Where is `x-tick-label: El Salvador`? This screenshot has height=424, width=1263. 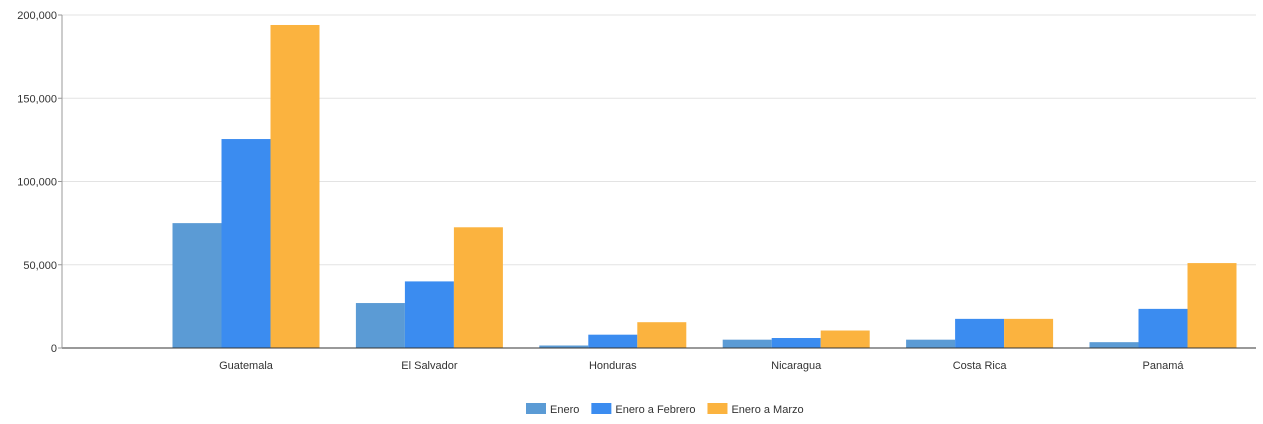 x-tick-label: El Salvador is located at coordinates (429, 366).